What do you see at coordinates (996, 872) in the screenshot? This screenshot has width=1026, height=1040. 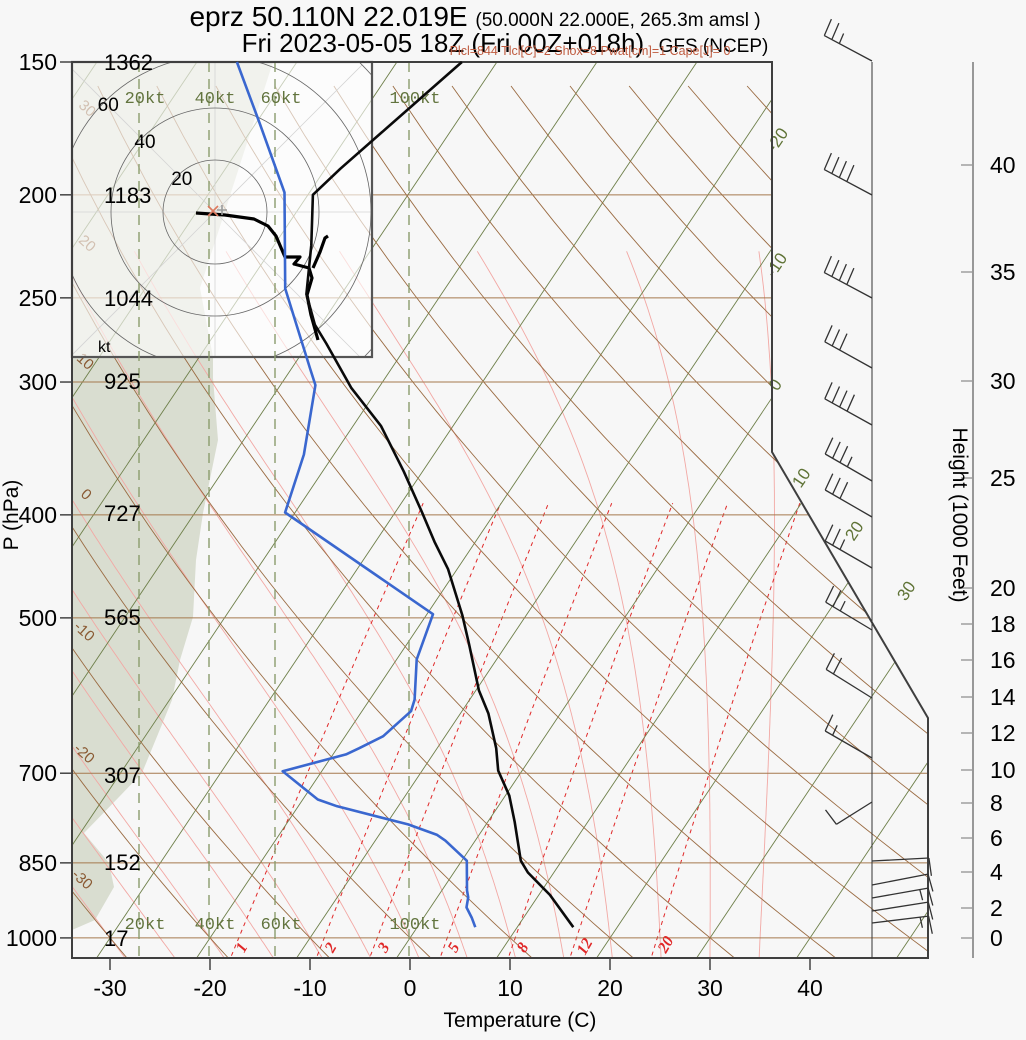 I see `height-tick-label: 4` at bounding box center [996, 872].